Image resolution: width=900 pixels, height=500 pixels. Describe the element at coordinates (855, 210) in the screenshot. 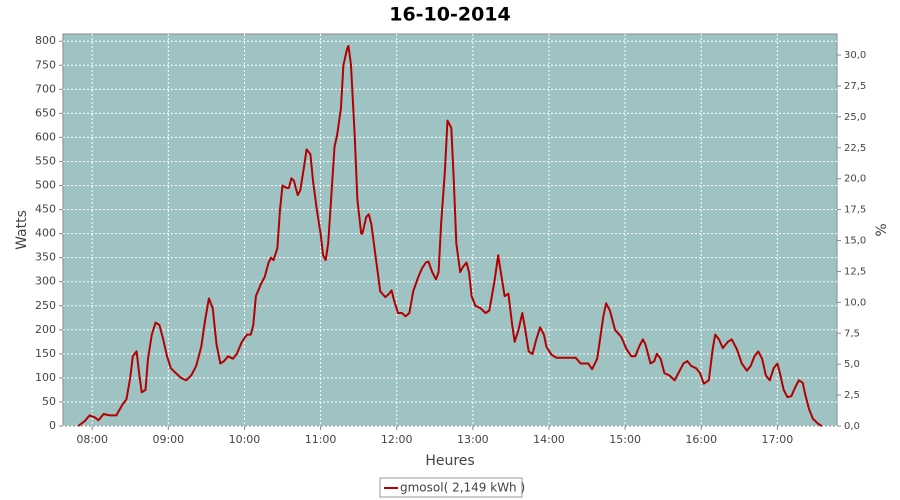

I see `y2-tick-label: 17,5` at that location.